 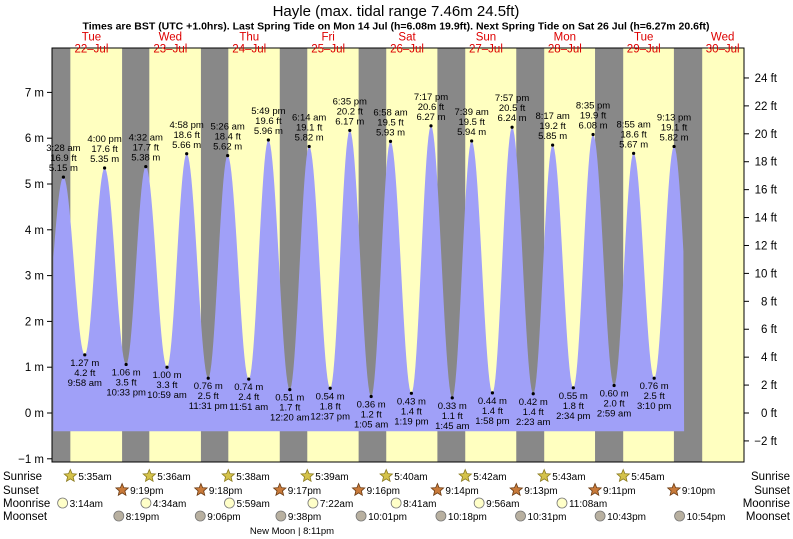 What do you see at coordinates (208, 386) in the screenshot?
I see `tide-label: 0.76 m` at bounding box center [208, 386].